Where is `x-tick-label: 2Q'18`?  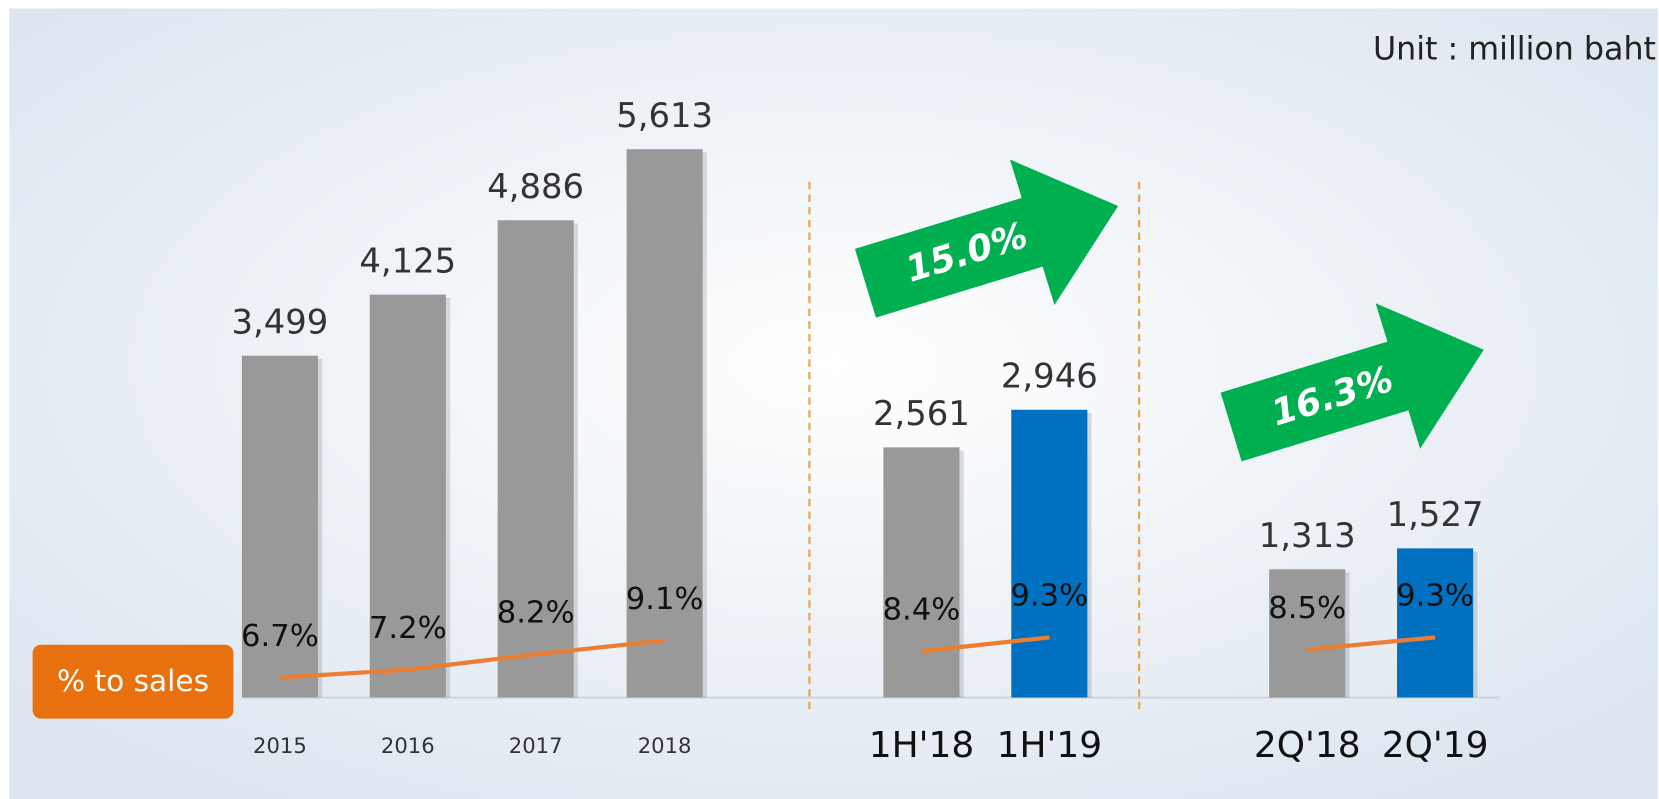 x-tick-label: 2Q'18 is located at coordinates (1307, 745).